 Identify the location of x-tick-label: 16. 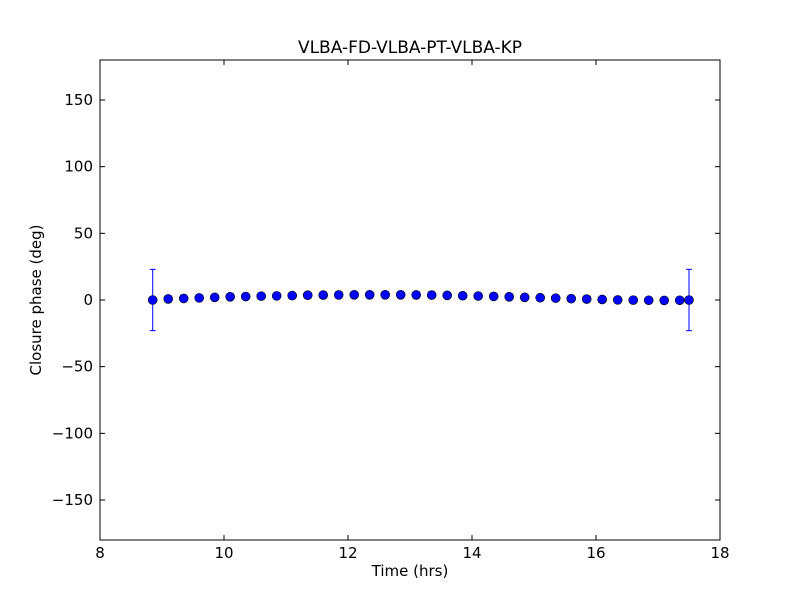
(595, 553).